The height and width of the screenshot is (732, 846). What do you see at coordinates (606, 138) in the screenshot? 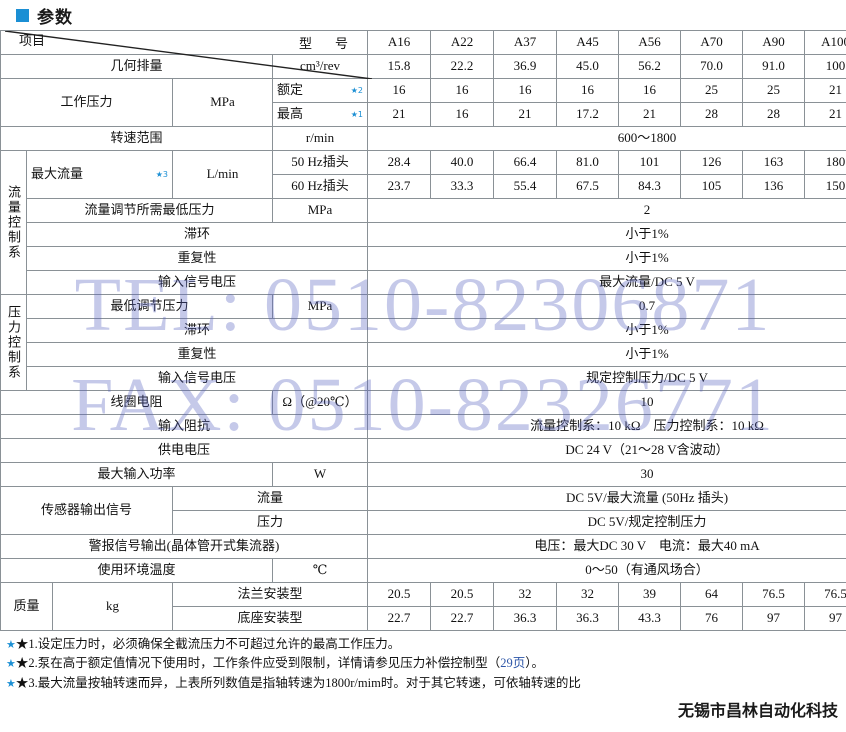
I see `cell-span: 600～1800` at bounding box center [606, 138].